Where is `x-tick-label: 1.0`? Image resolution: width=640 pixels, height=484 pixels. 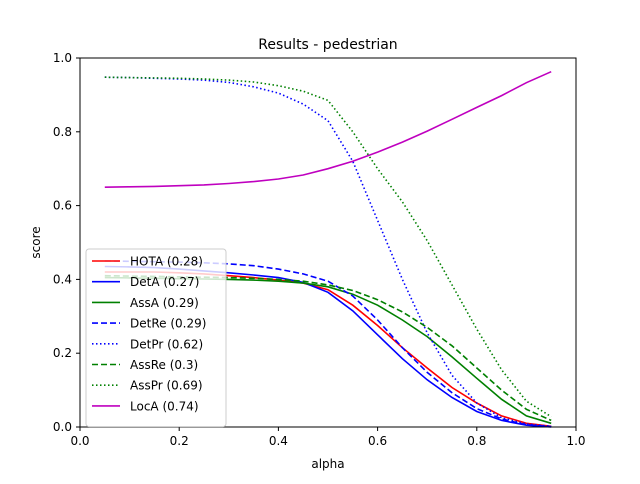
x-tick-label: 1.0 is located at coordinates (575, 441).